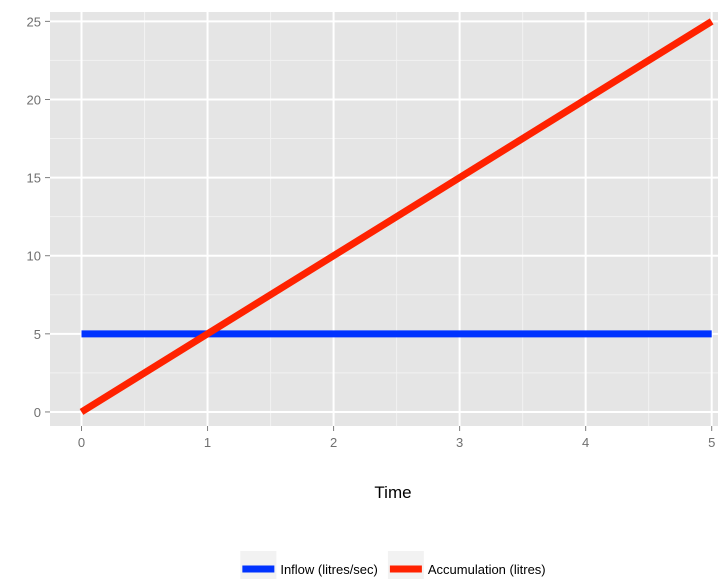 This screenshot has height=579, width=718. Describe the element at coordinates (711, 442) in the screenshot. I see `x-tick-label: 5` at that location.